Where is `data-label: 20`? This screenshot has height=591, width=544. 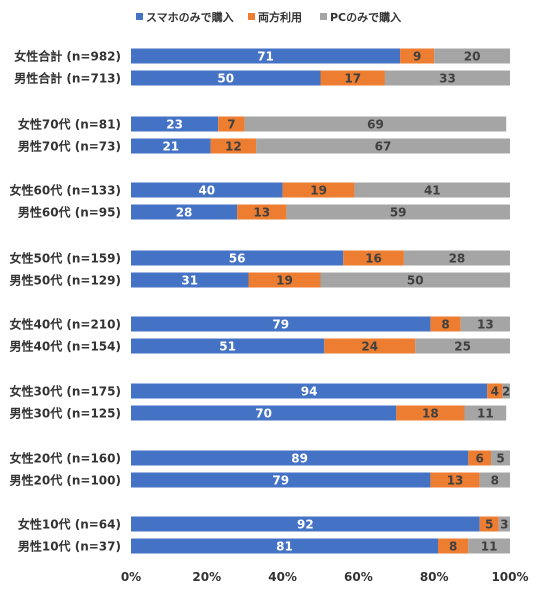 data-label: 20 is located at coordinates (472, 57).